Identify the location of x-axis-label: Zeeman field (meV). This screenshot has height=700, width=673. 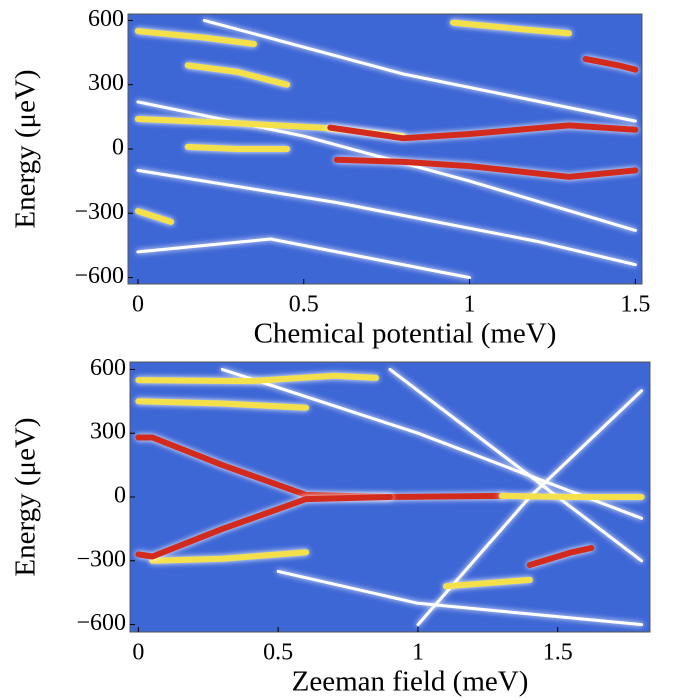
(410, 682).